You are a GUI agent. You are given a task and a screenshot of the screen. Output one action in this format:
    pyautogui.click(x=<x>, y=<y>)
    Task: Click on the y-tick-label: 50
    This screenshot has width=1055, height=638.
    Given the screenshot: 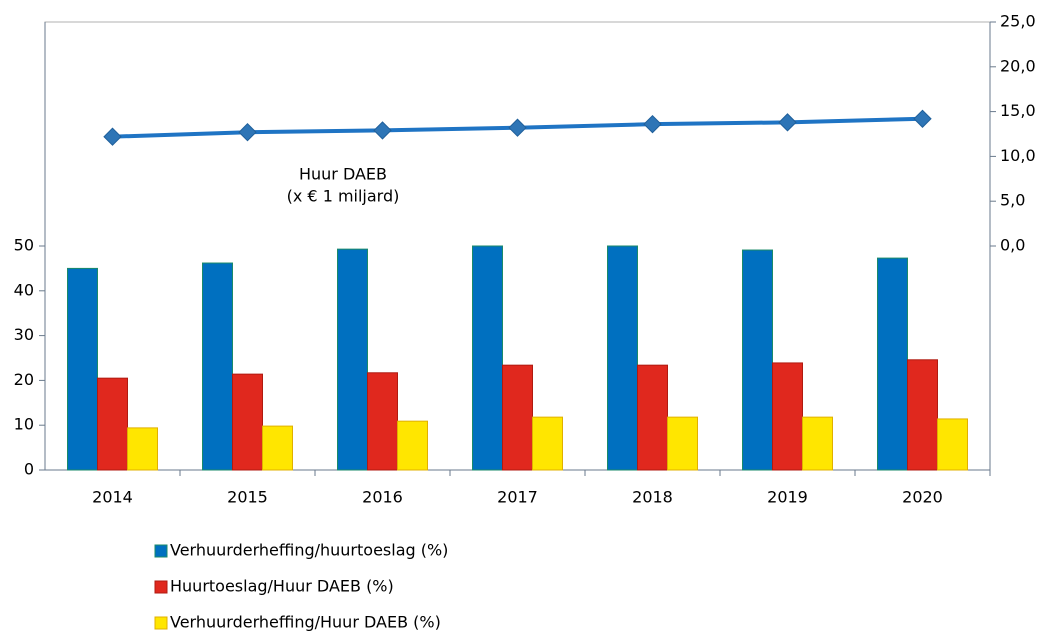 What is the action you would take?
    pyautogui.click(x=24, y=245)
    